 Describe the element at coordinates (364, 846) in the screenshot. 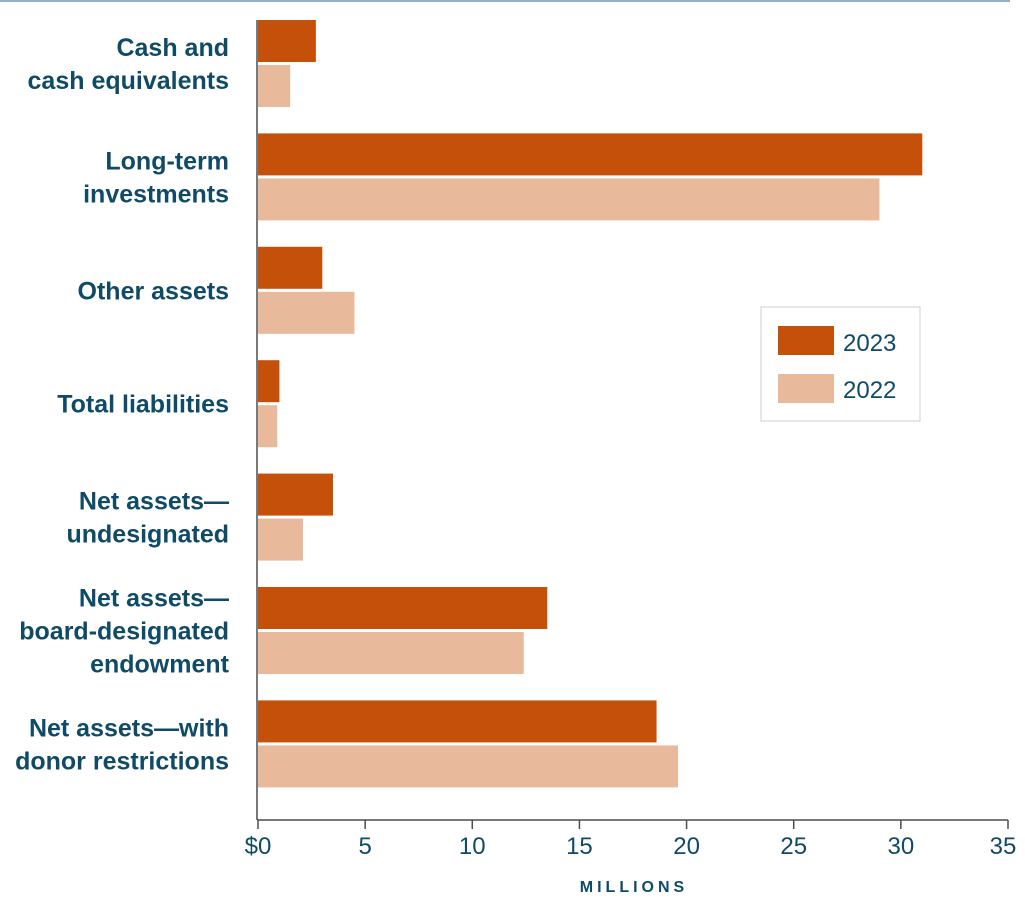

I see `x-tick-label: 5` at that location.